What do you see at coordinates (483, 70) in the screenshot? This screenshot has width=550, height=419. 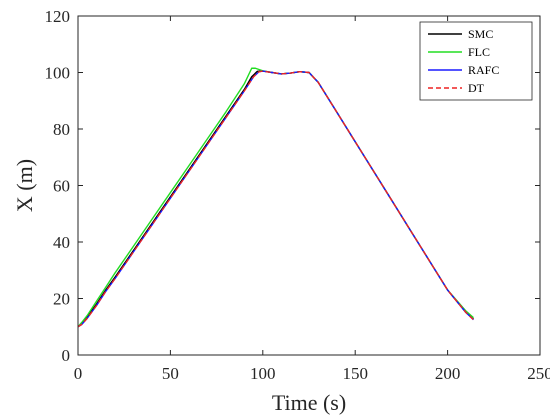 I see `legend-label-rafc: RAFC` at bounding box center [483, 70].